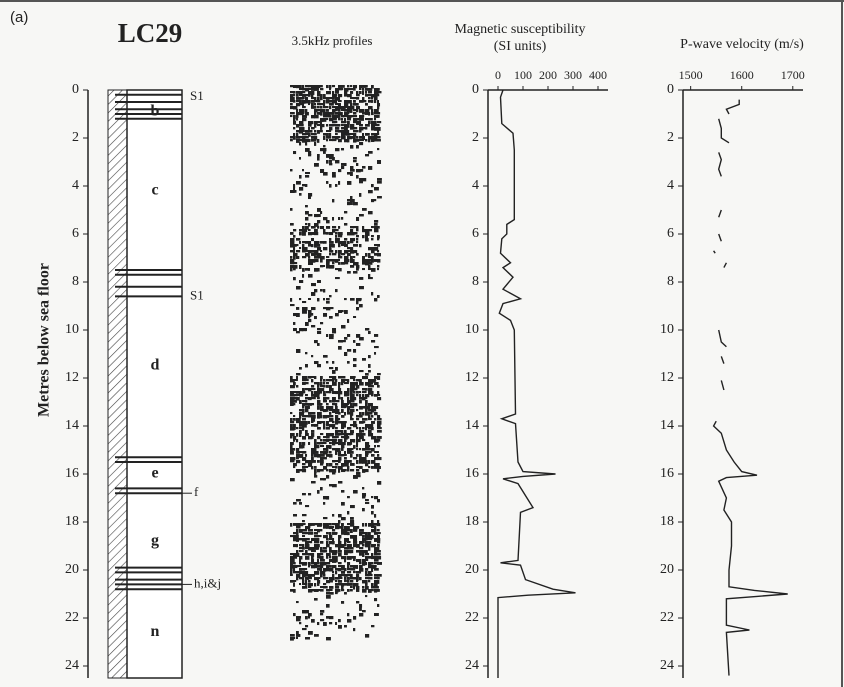  I want to click on y-tick-label: 6, so click(475, 233).